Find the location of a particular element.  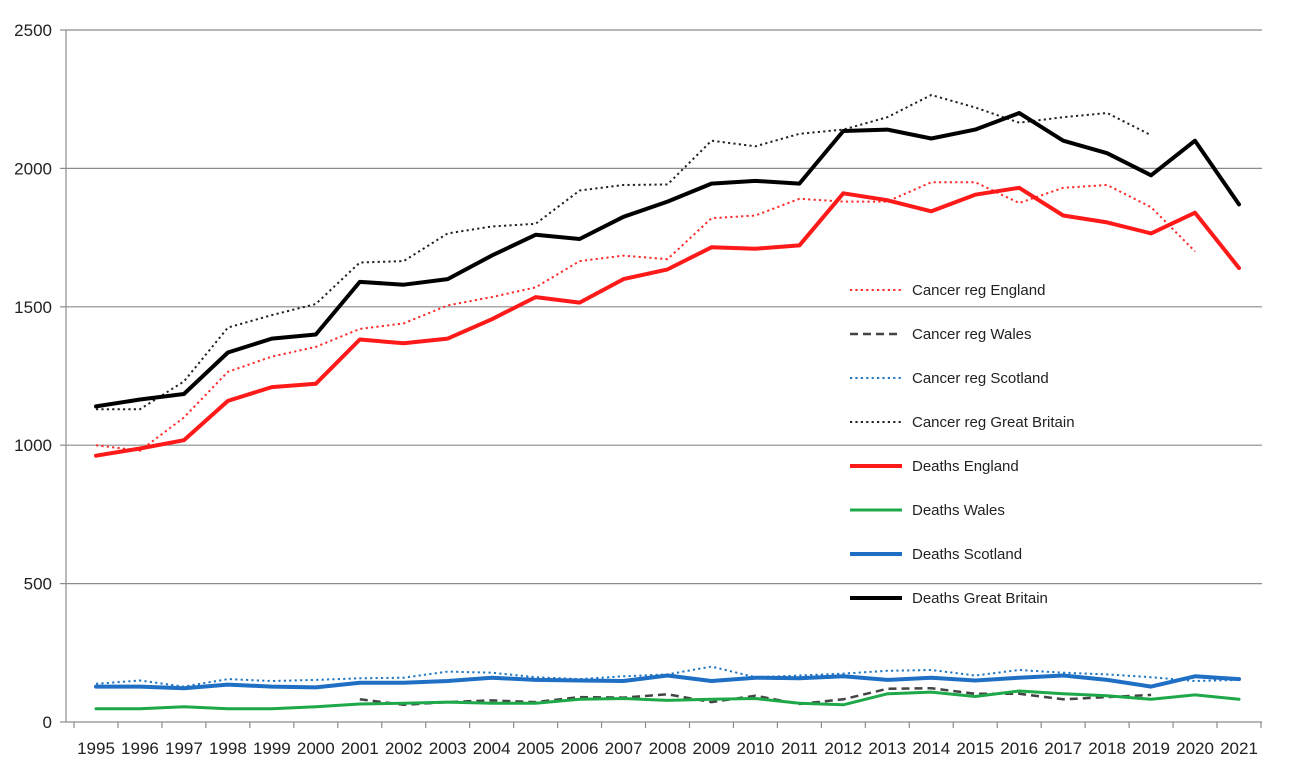

legend-label-deaths-great-britain: Deaths Great Britain is located at coordinates (980, 598).